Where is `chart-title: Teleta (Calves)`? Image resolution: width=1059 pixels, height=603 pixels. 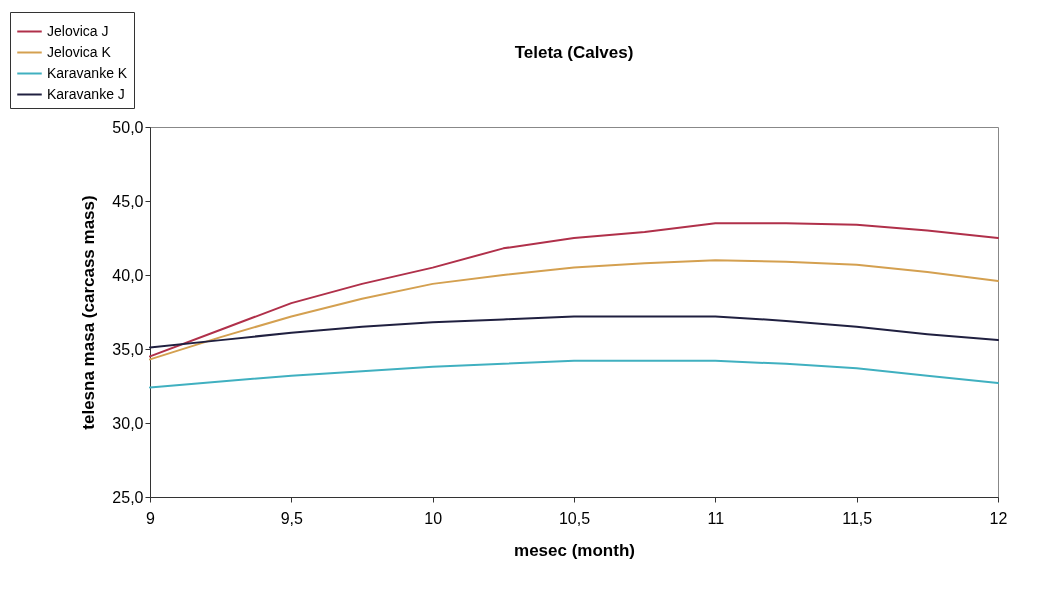
chart-title: Teleta (Calves) is located at coordinates (574, 52).